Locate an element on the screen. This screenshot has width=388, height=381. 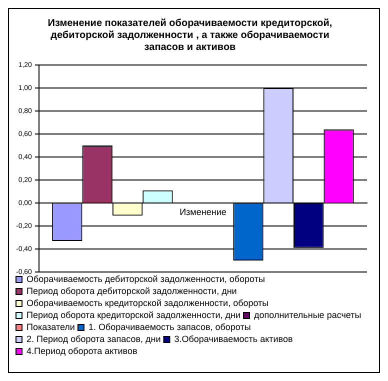
legend-label: Оборачиваемость дебиторской задолженности, обороты is located at coordinates (145, 279).